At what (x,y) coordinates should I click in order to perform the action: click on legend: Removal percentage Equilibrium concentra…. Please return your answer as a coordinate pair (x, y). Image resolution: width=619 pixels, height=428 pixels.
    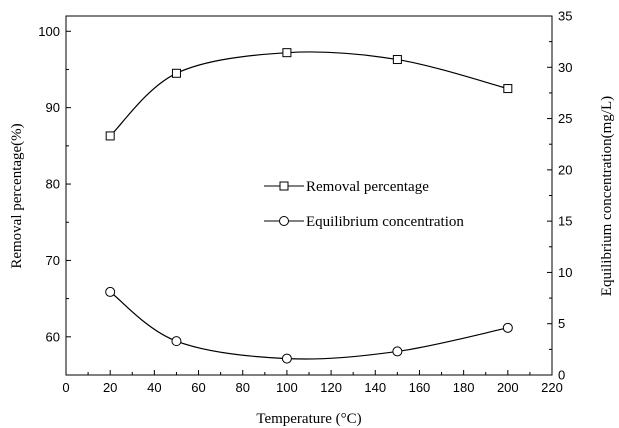
    Looking at the image, I should click on (364, 204).